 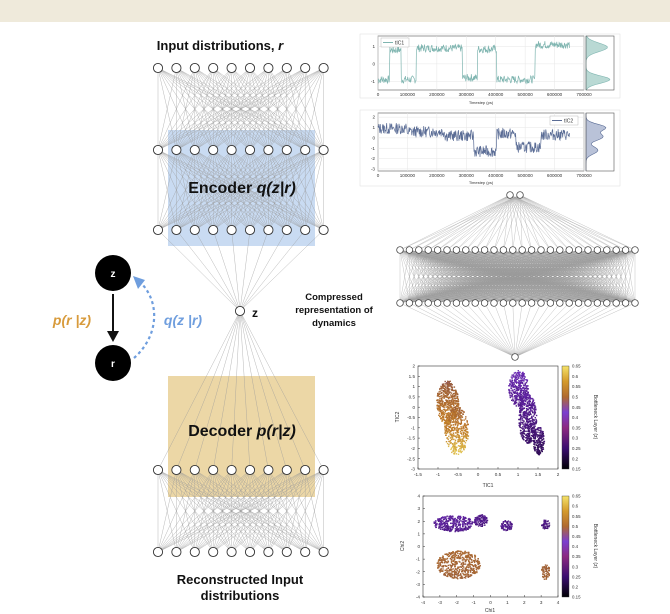 I want to click on colorbar-tick-label: 0.25, so click(x=576, y=448).